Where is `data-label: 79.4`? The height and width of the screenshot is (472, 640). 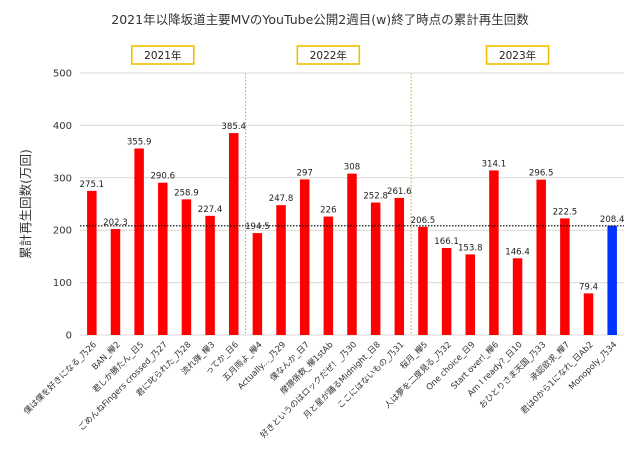 data-label: 79.4 is located at coordinates (588, 287).